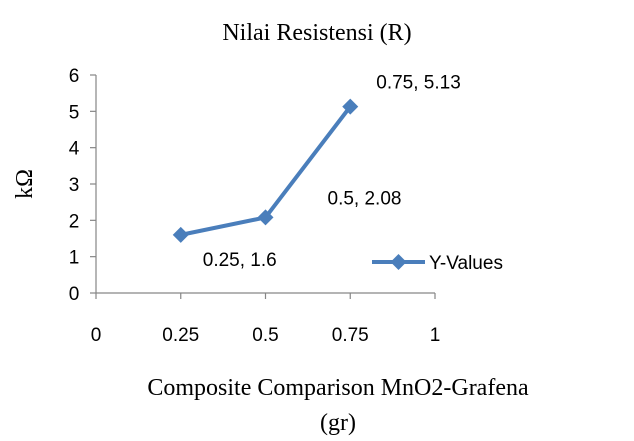  I want to click on x-axis: 0 0.25 0.5 0.75 1, so click(266, 319).